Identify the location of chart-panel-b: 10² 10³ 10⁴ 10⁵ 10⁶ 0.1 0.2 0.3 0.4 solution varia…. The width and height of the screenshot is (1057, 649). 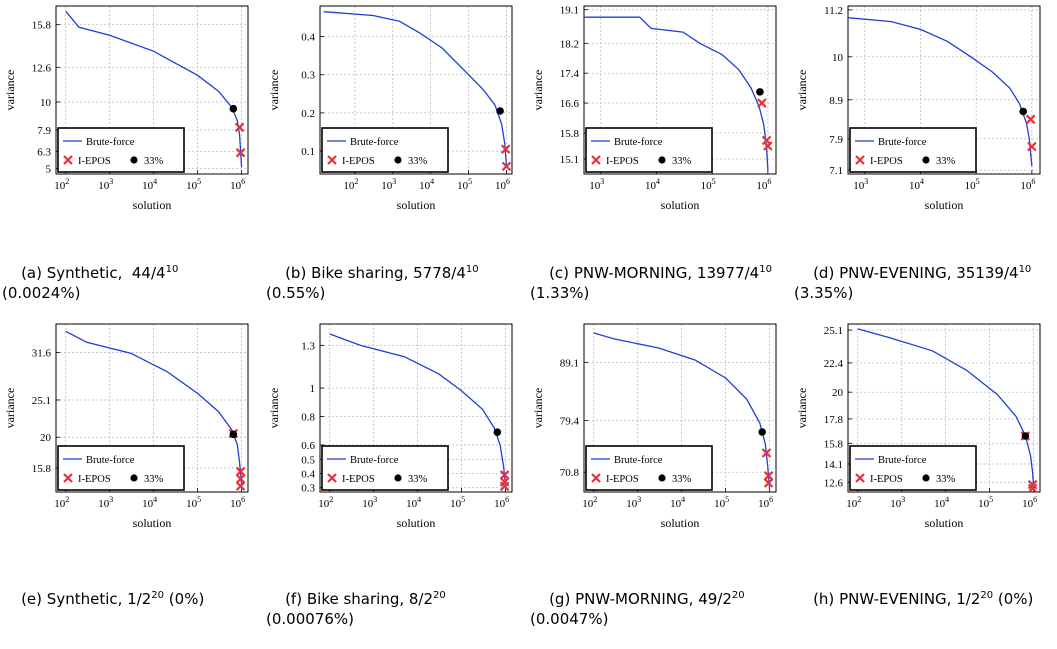
(396, 106).